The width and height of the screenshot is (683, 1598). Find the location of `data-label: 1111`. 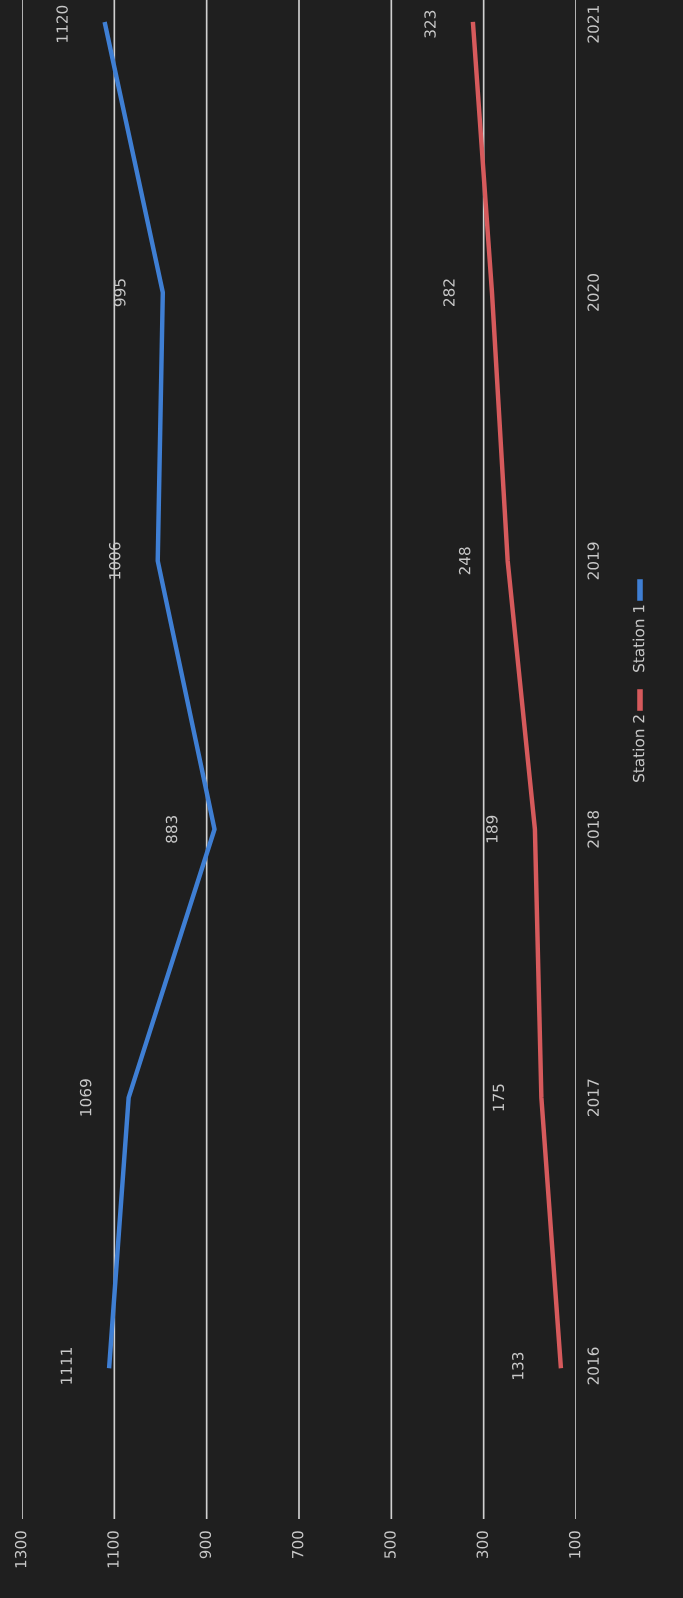

data-label: 1111 is located at coordinates (66, 1366).